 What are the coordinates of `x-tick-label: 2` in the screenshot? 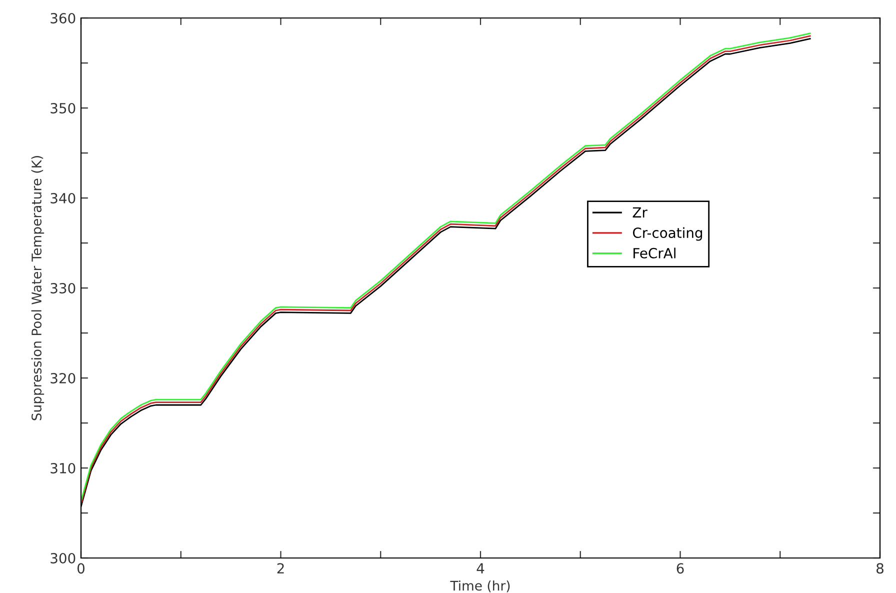 It's located at (280, 568).